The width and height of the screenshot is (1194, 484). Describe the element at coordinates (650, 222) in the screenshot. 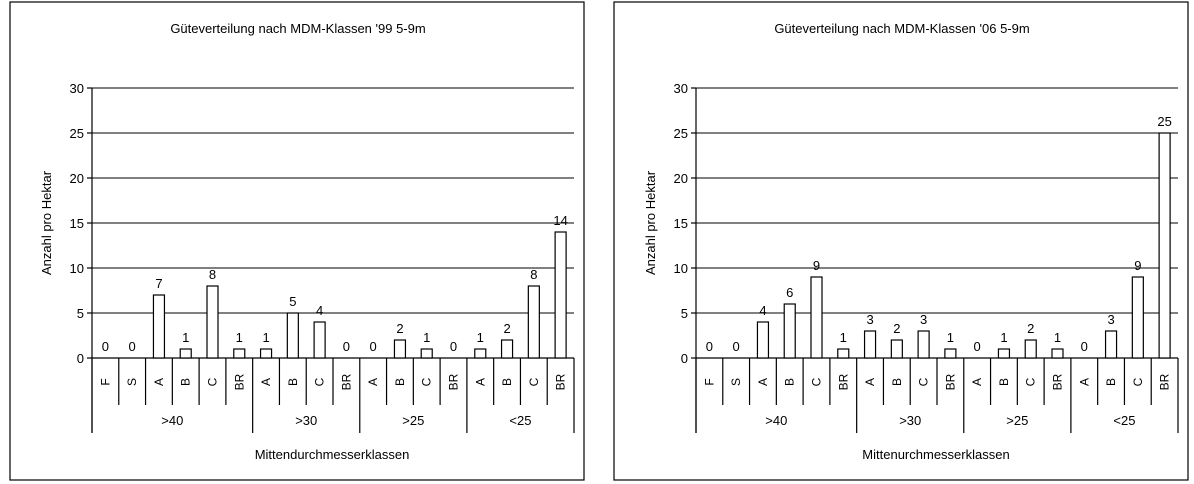

I see `y-axis-label: Anzahl pro Hektar` at that location.